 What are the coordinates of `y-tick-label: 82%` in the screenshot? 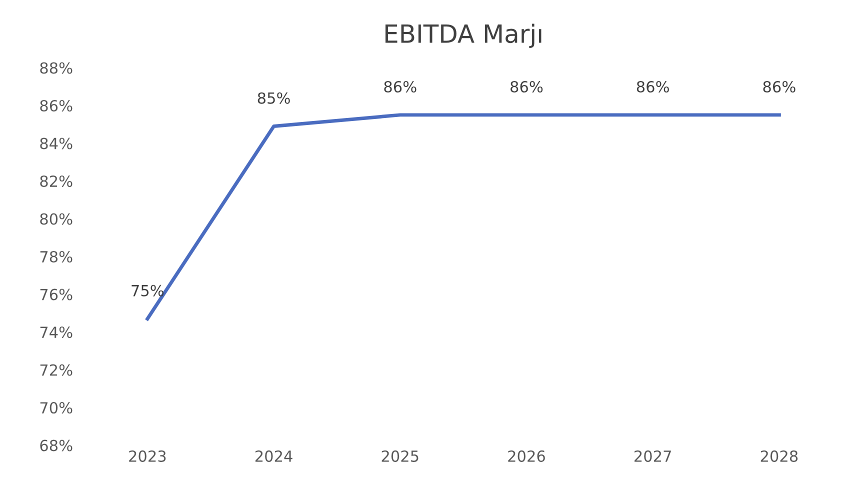 It's located at (56, 181).